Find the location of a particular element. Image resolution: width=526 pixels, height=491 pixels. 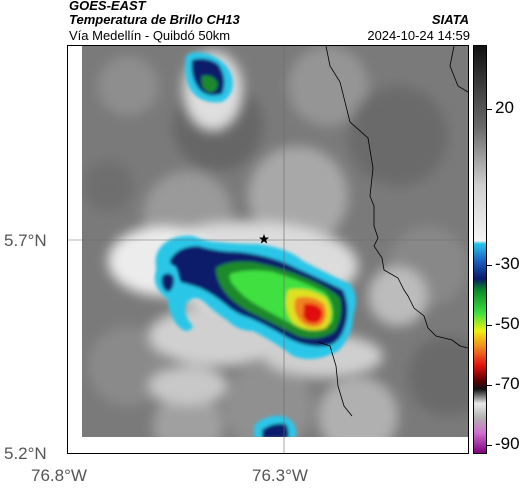

colorbar-label-m90: -90 is located at coordinates (507, 443).